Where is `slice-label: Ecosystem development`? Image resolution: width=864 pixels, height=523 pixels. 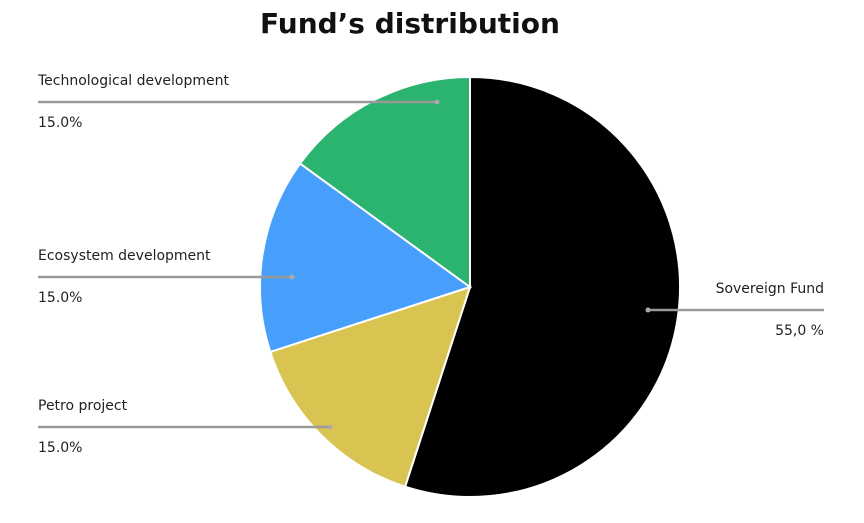 slice-label: Ecosystem development is located at coordinates (124, 256).